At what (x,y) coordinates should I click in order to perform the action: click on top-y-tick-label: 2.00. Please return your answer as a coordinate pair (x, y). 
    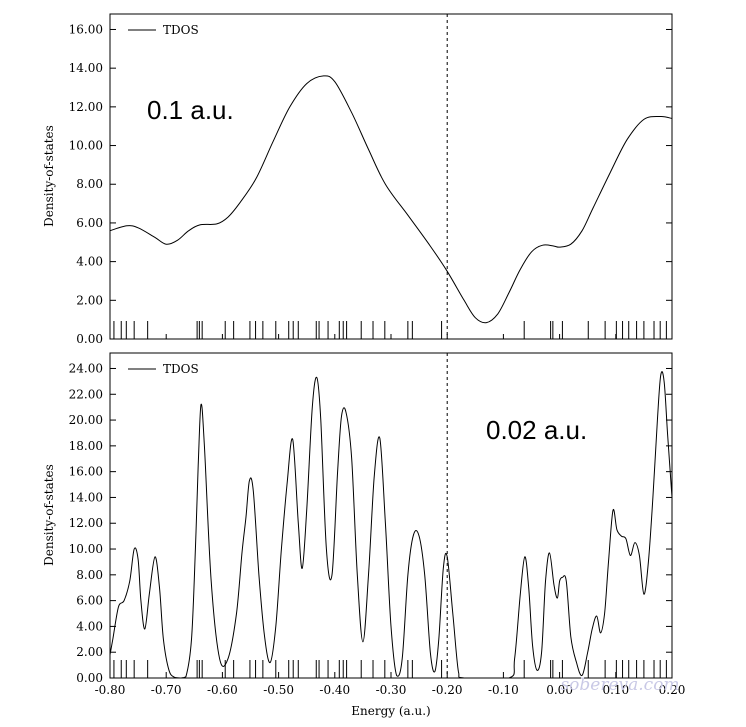
    Looking at the image, I should click on (89, 300).